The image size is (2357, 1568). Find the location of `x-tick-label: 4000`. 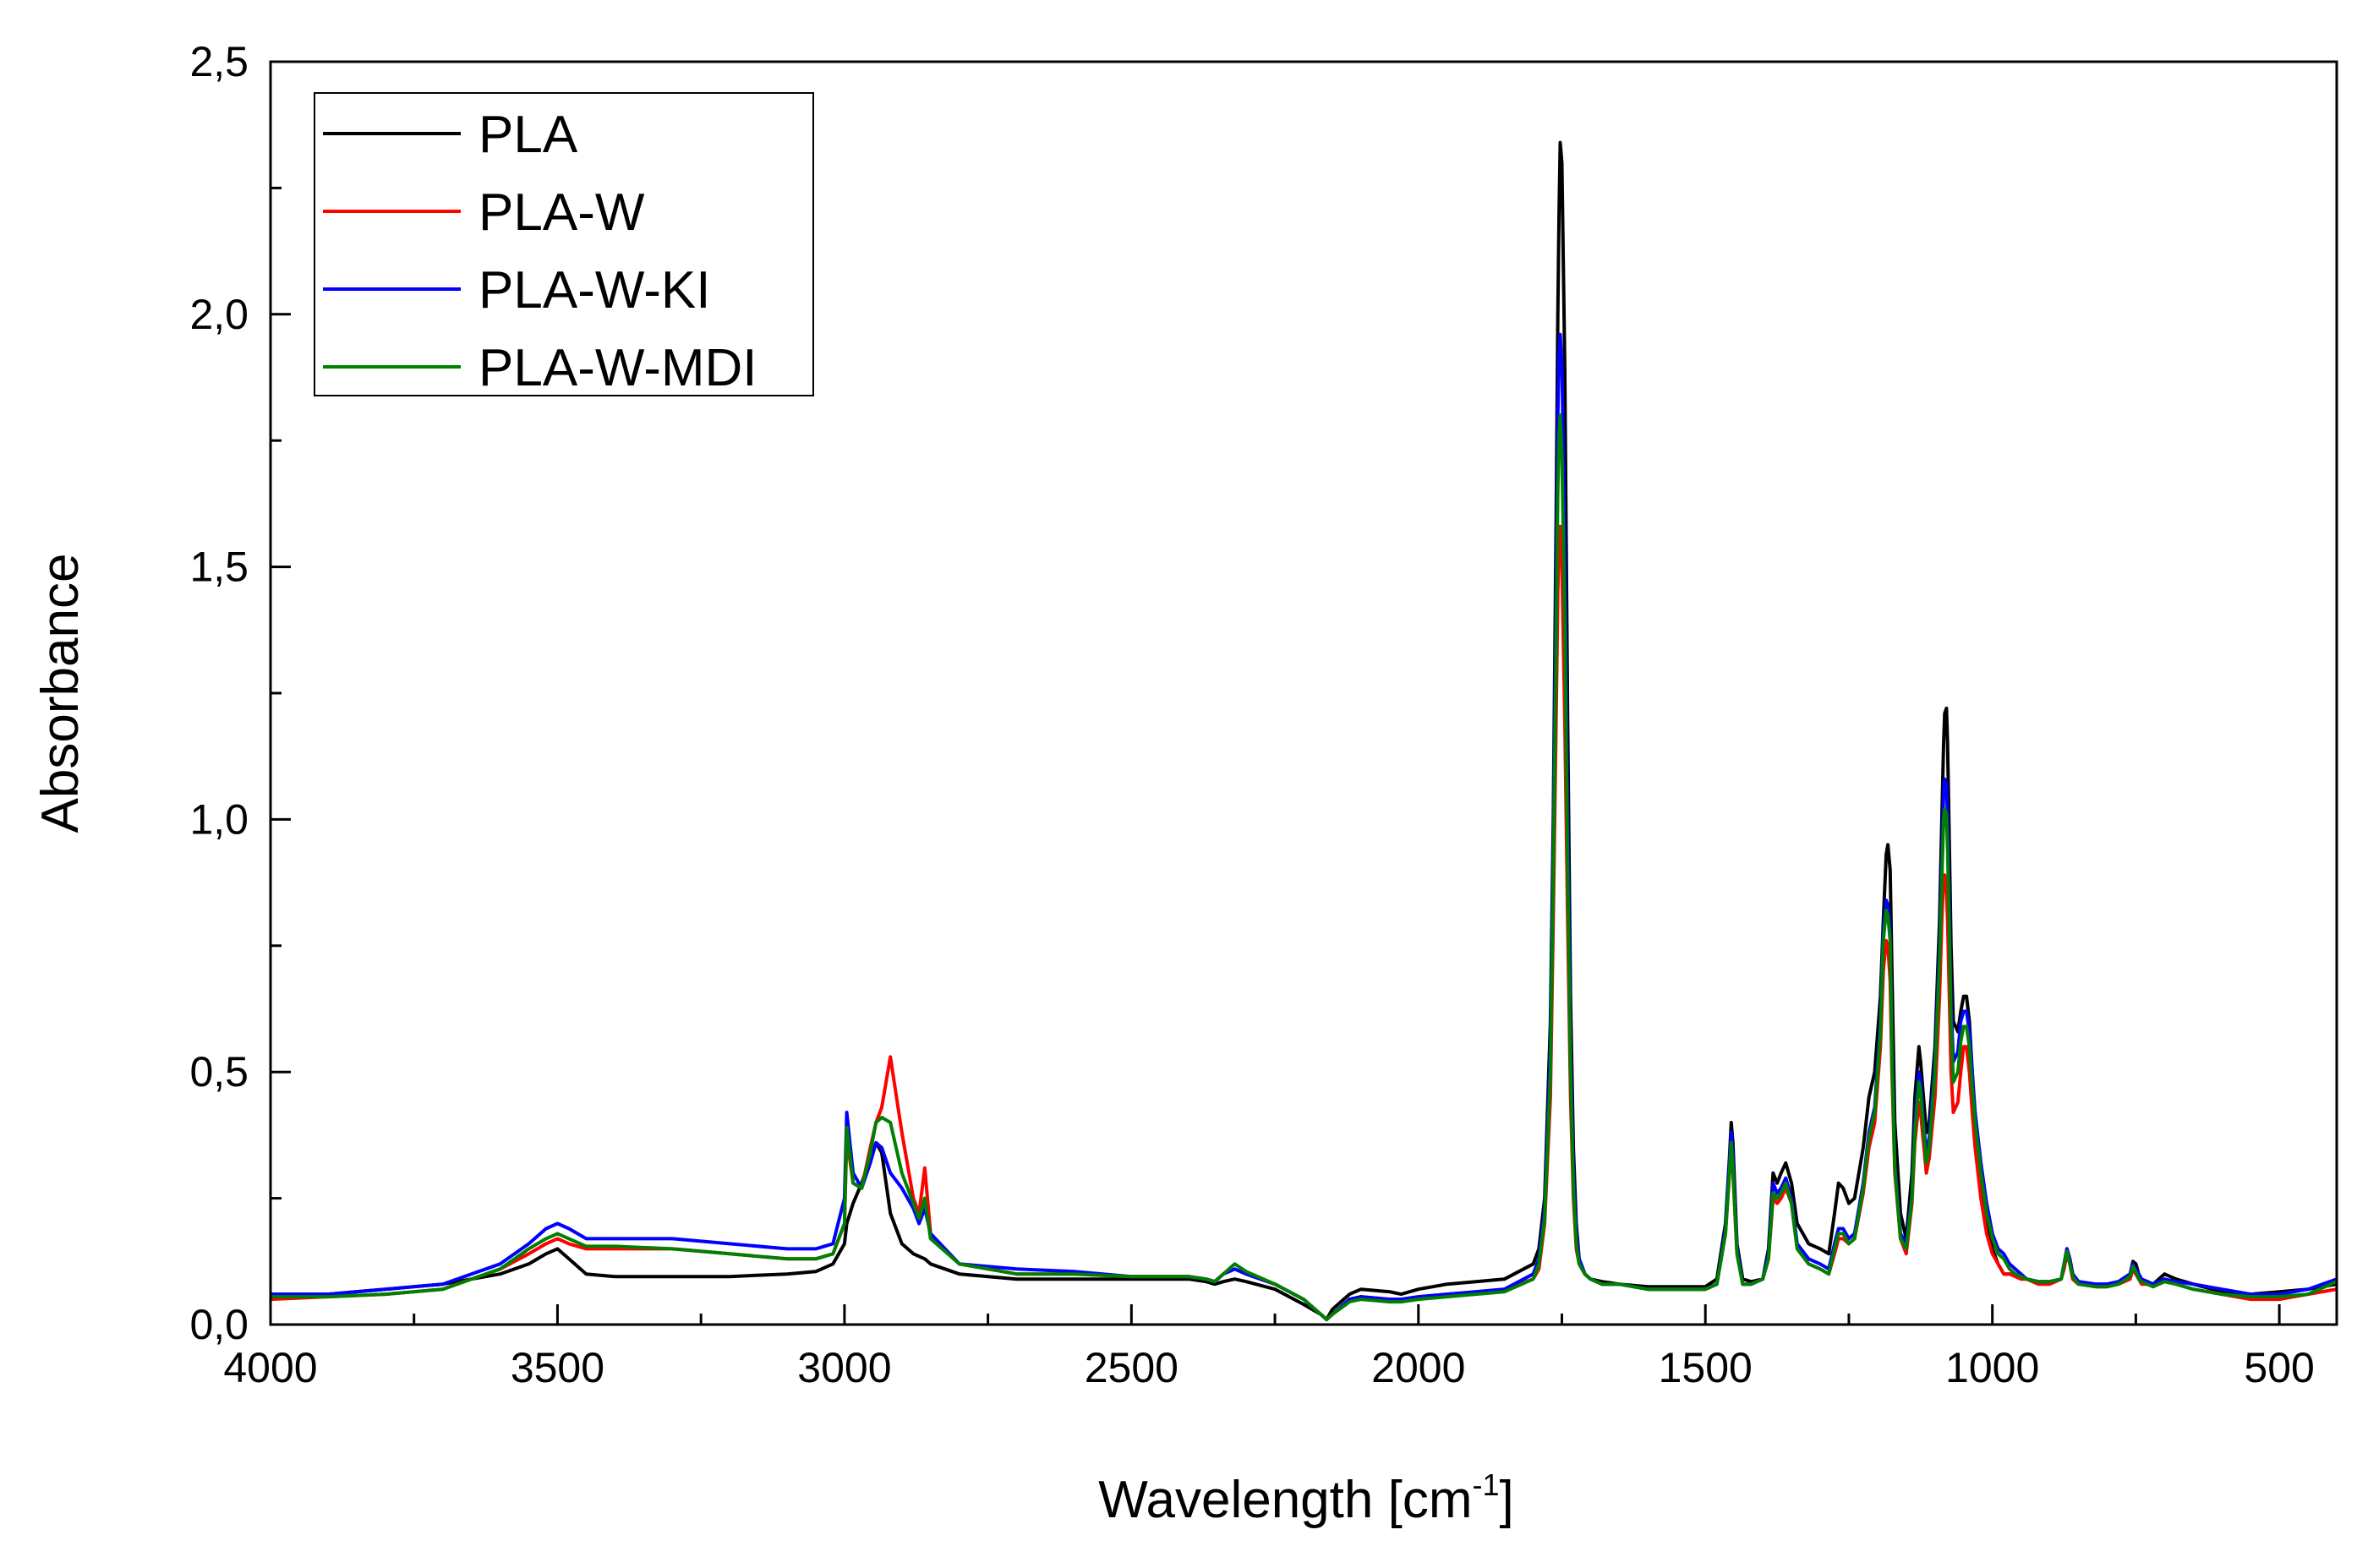

x-tick-label: 4000 is located at coordinates (270, 1367).